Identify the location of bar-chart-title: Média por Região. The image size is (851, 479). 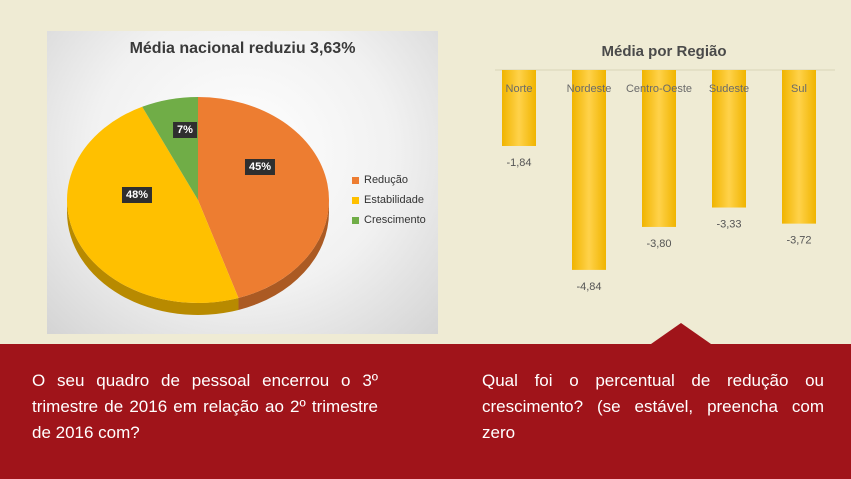
(664, 51).